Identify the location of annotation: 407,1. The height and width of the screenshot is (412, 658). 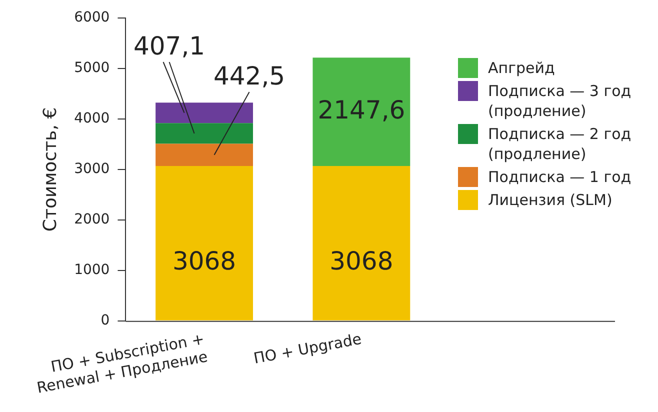
(169, 46).